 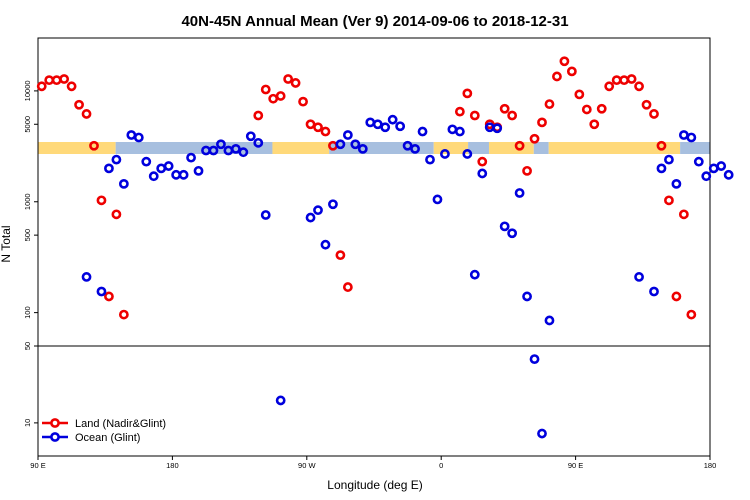 I want to click on x-tick-label: 0, so click(x=441, y=465).